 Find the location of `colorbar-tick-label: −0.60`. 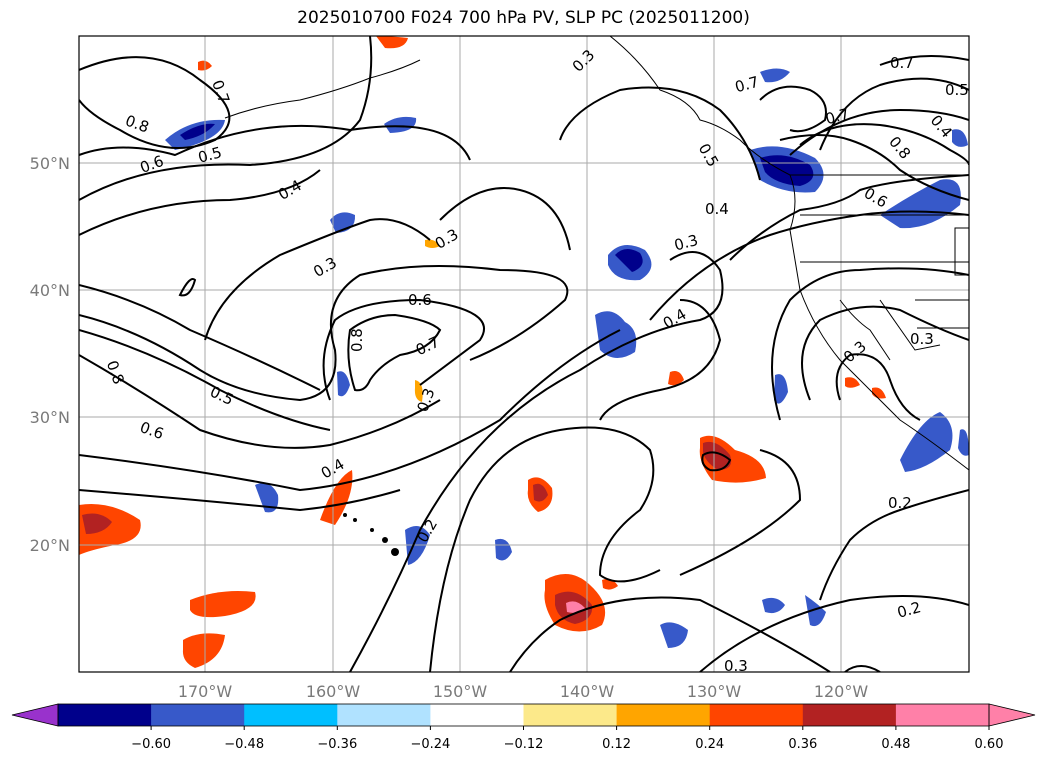

colorbar-tick-label: −0.60 is located at coordinates (151, 744).